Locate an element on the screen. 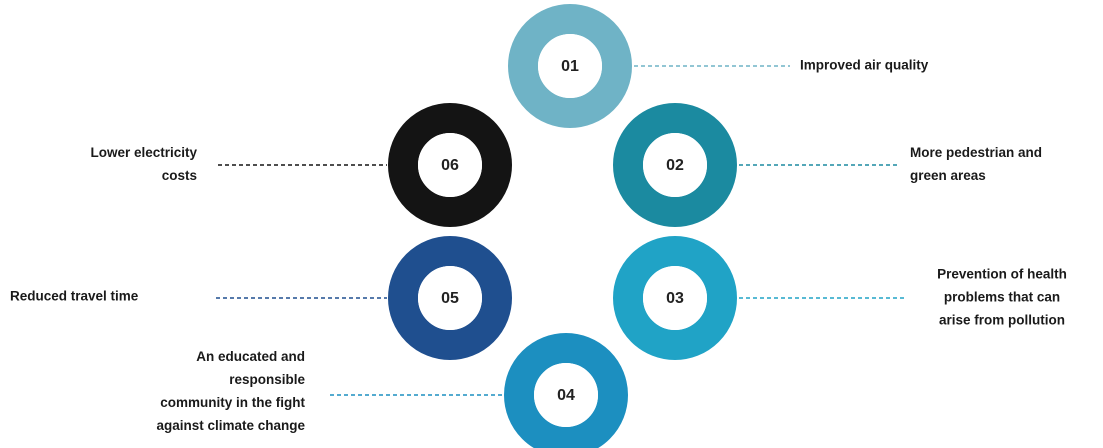 Image resolution: width=1103 pixels, height=448 pixels. node-label: responsible is located at coordinates (267, 379).